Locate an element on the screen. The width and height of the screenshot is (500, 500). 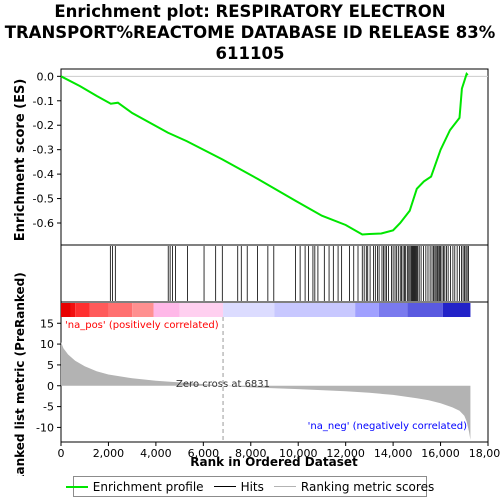
metric-y-tick-label: 15 is located at coordinates (47, 323).